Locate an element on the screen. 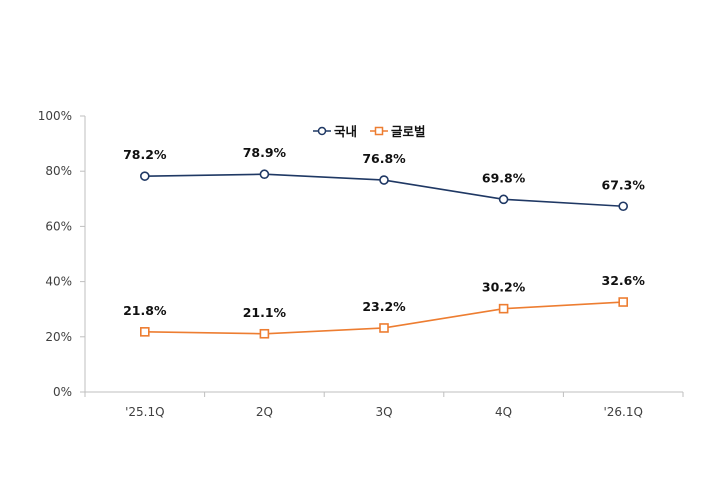  legend: 국내 글로벌 is located at coordinates (369, 131).